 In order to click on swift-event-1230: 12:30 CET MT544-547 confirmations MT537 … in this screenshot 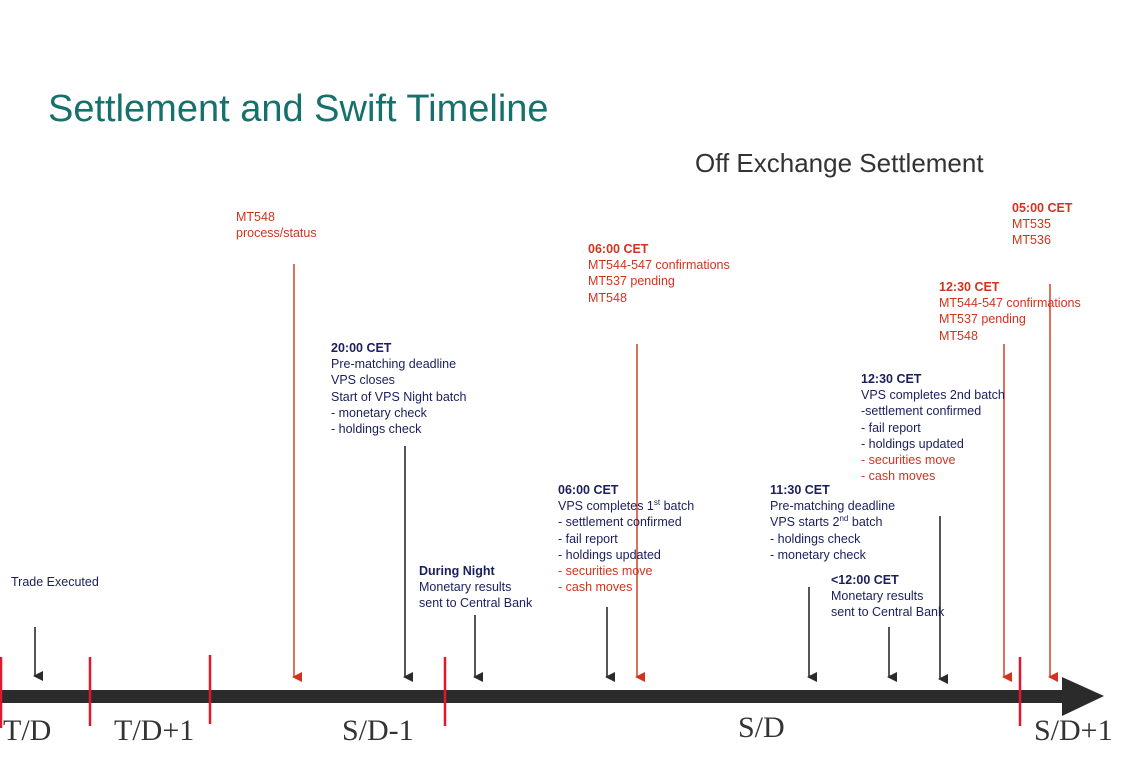, I will do `click(1010, 311)`.